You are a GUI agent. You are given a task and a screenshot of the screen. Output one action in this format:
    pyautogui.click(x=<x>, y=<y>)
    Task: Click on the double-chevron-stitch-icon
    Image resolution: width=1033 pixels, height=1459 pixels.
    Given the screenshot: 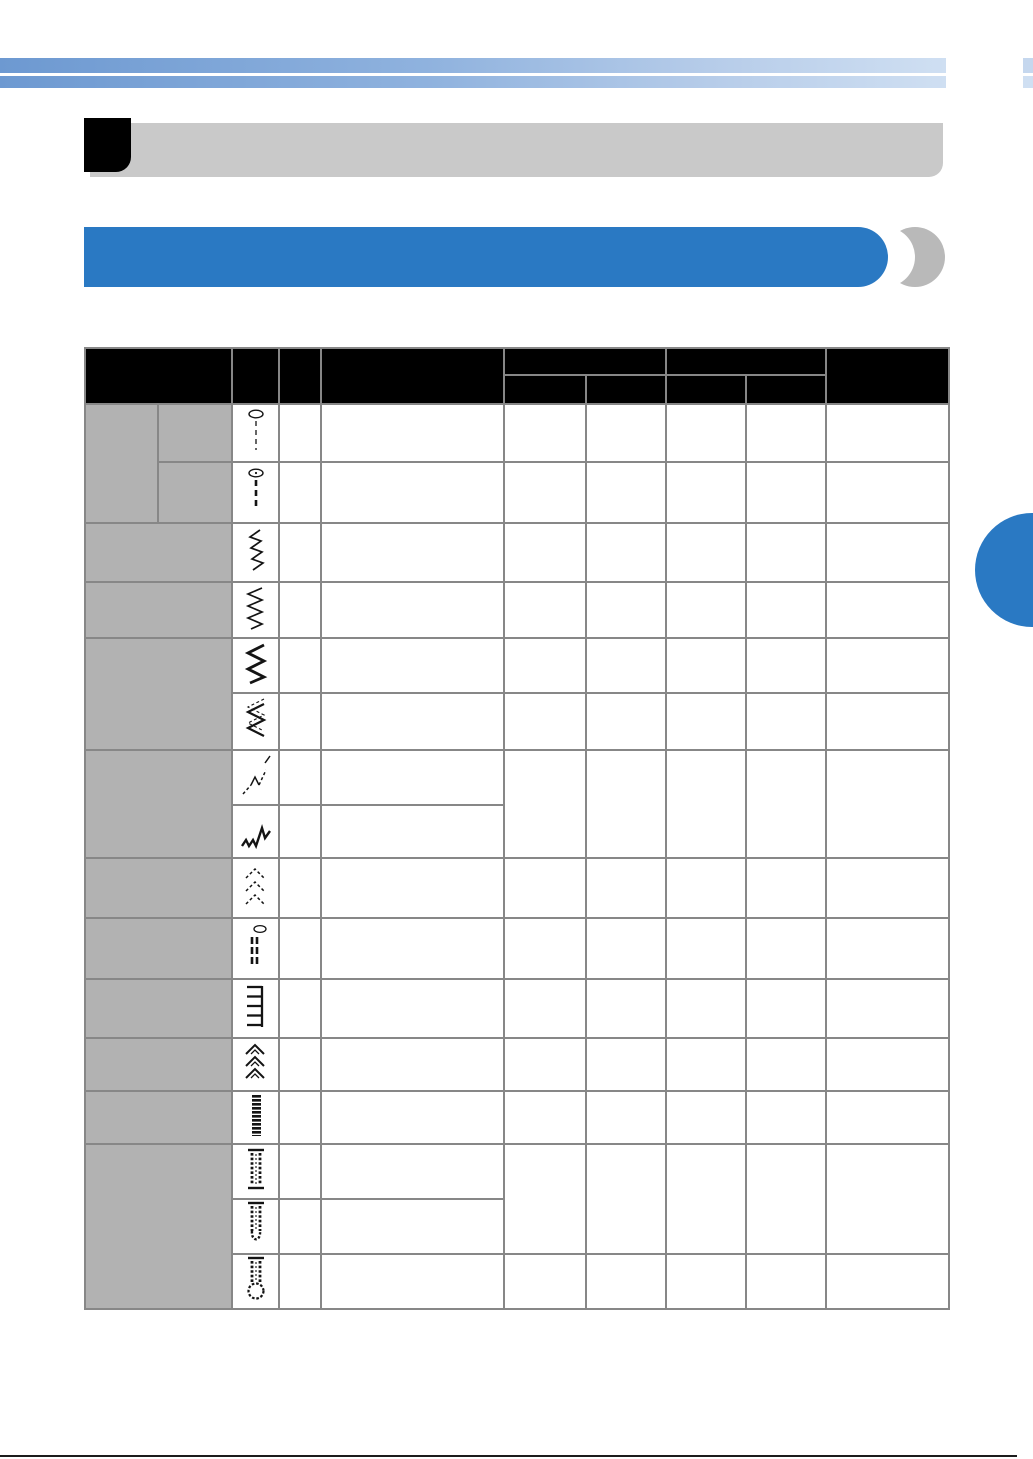 What is the action you would take?
    pyautogui.click(x=256, y=1062)
    